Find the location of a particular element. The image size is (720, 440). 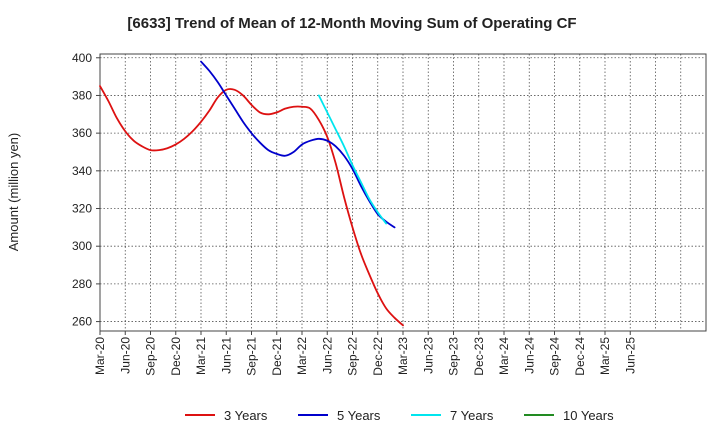

legend-label-10-years: 10 Years is located at coordinates (588, 415).